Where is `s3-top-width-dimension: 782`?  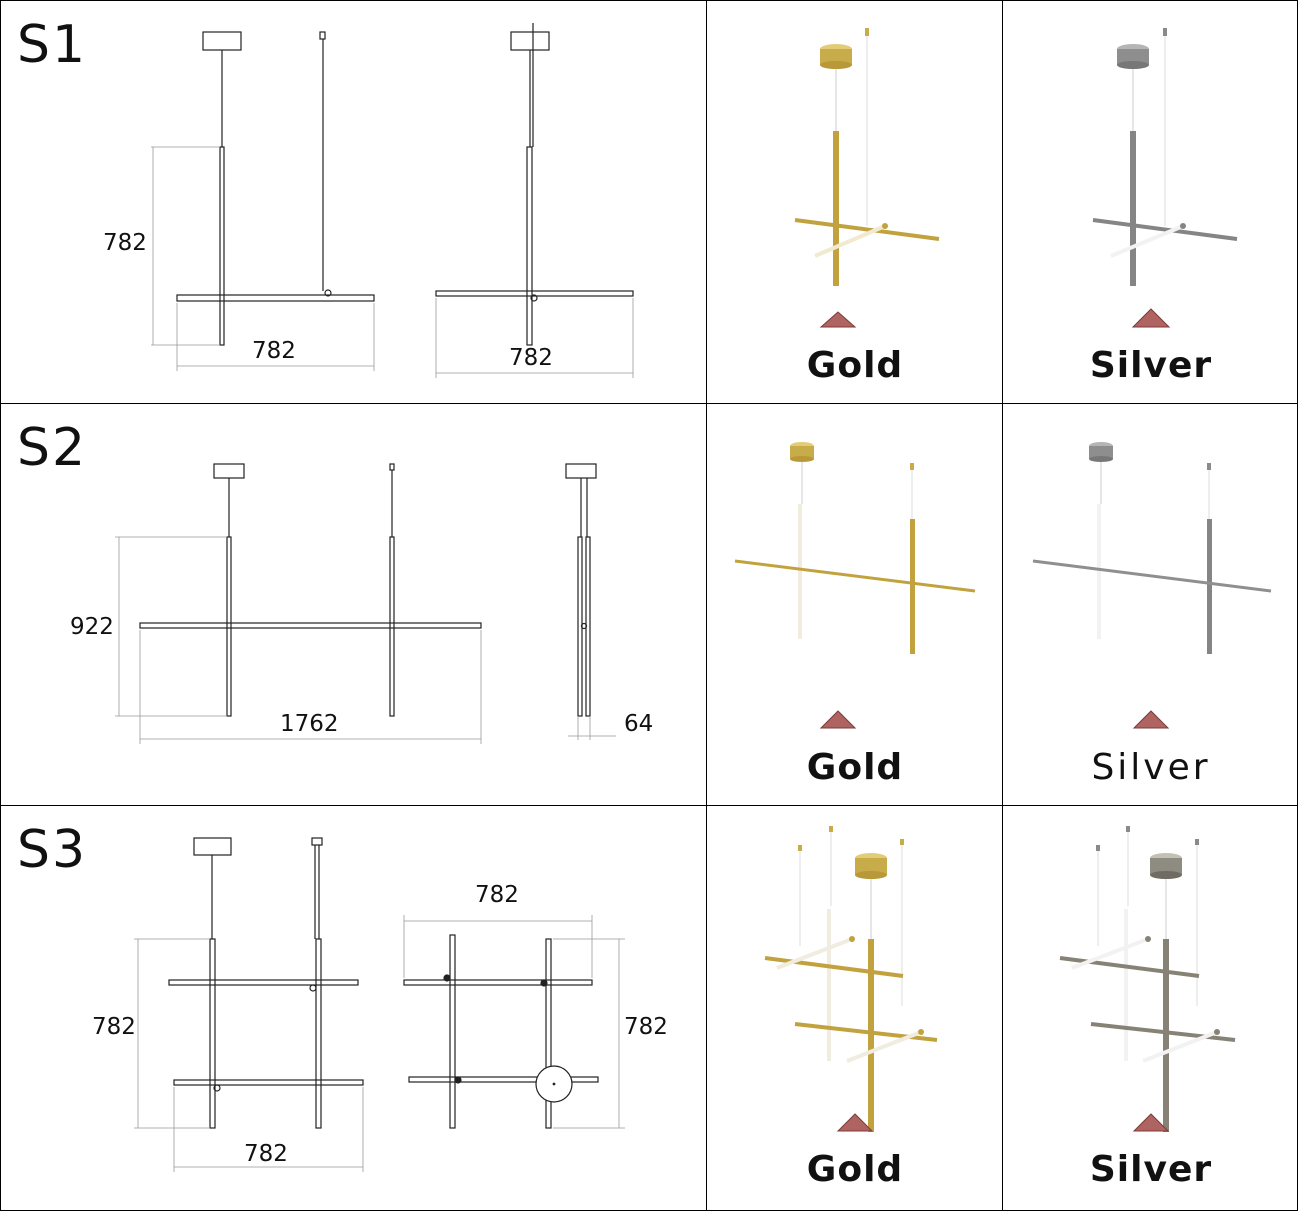
s3-top-width-dimension: 782 is located at coordinates (497, 895).